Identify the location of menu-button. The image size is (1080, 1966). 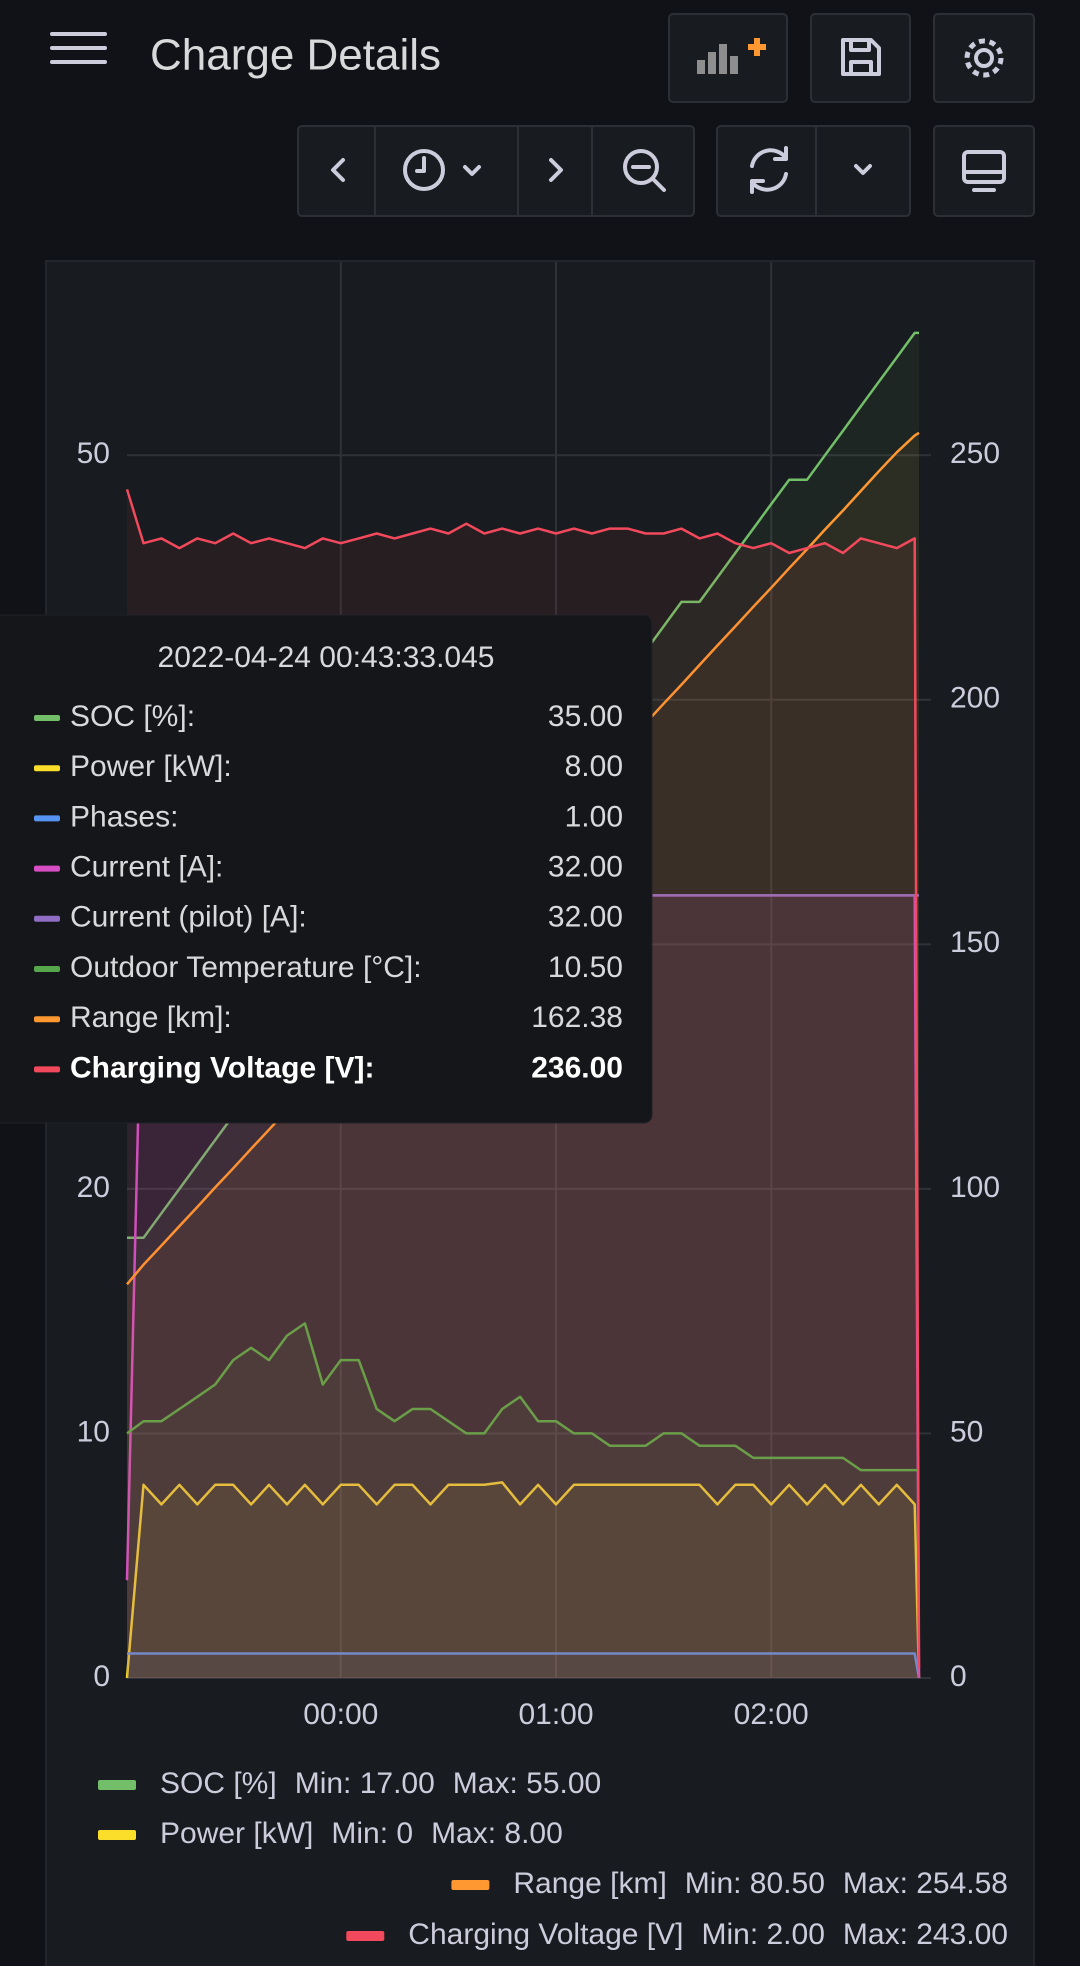
(78, 48).